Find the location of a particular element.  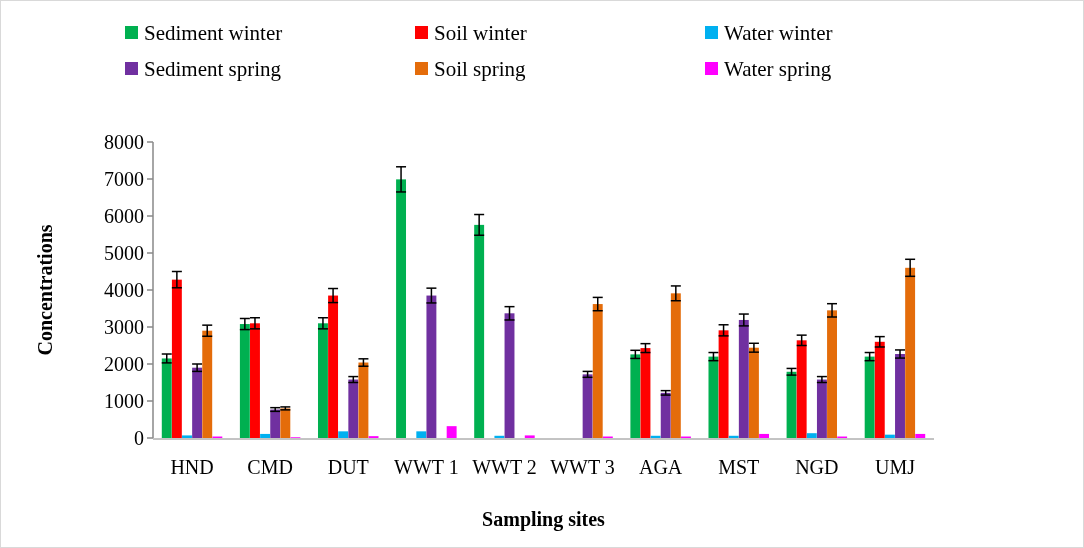

y-tick-label: 0 is located at coordinates (139, 438).